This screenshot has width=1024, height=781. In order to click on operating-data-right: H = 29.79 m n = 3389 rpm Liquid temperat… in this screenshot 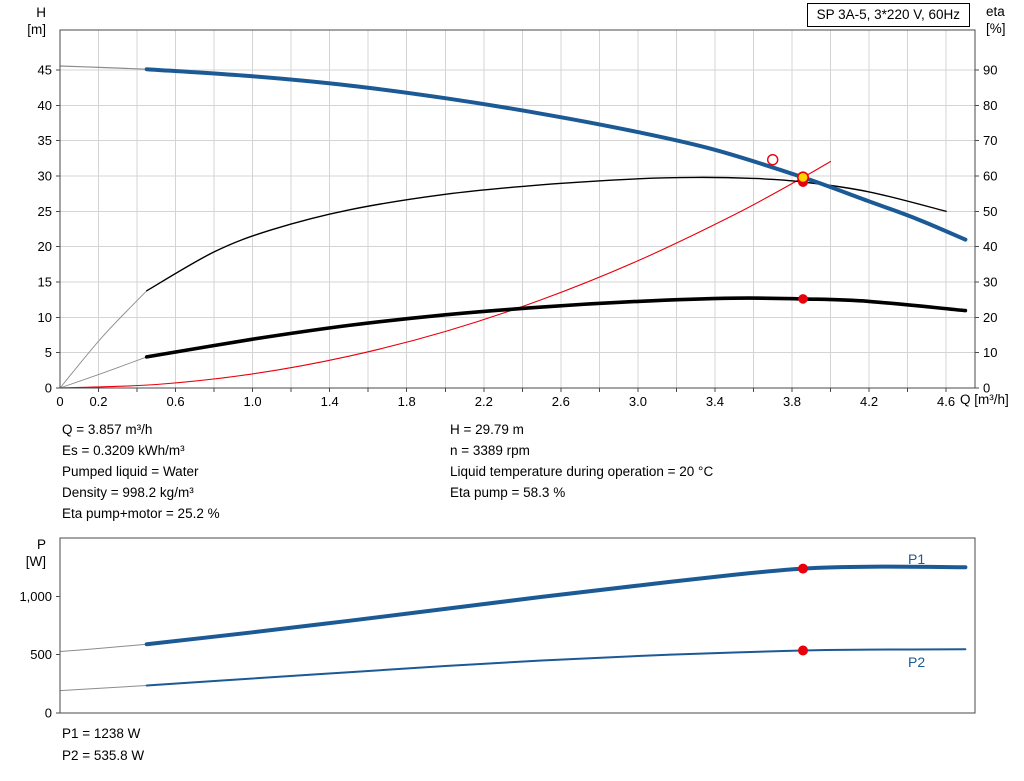, I will do `click(581, 461)`.